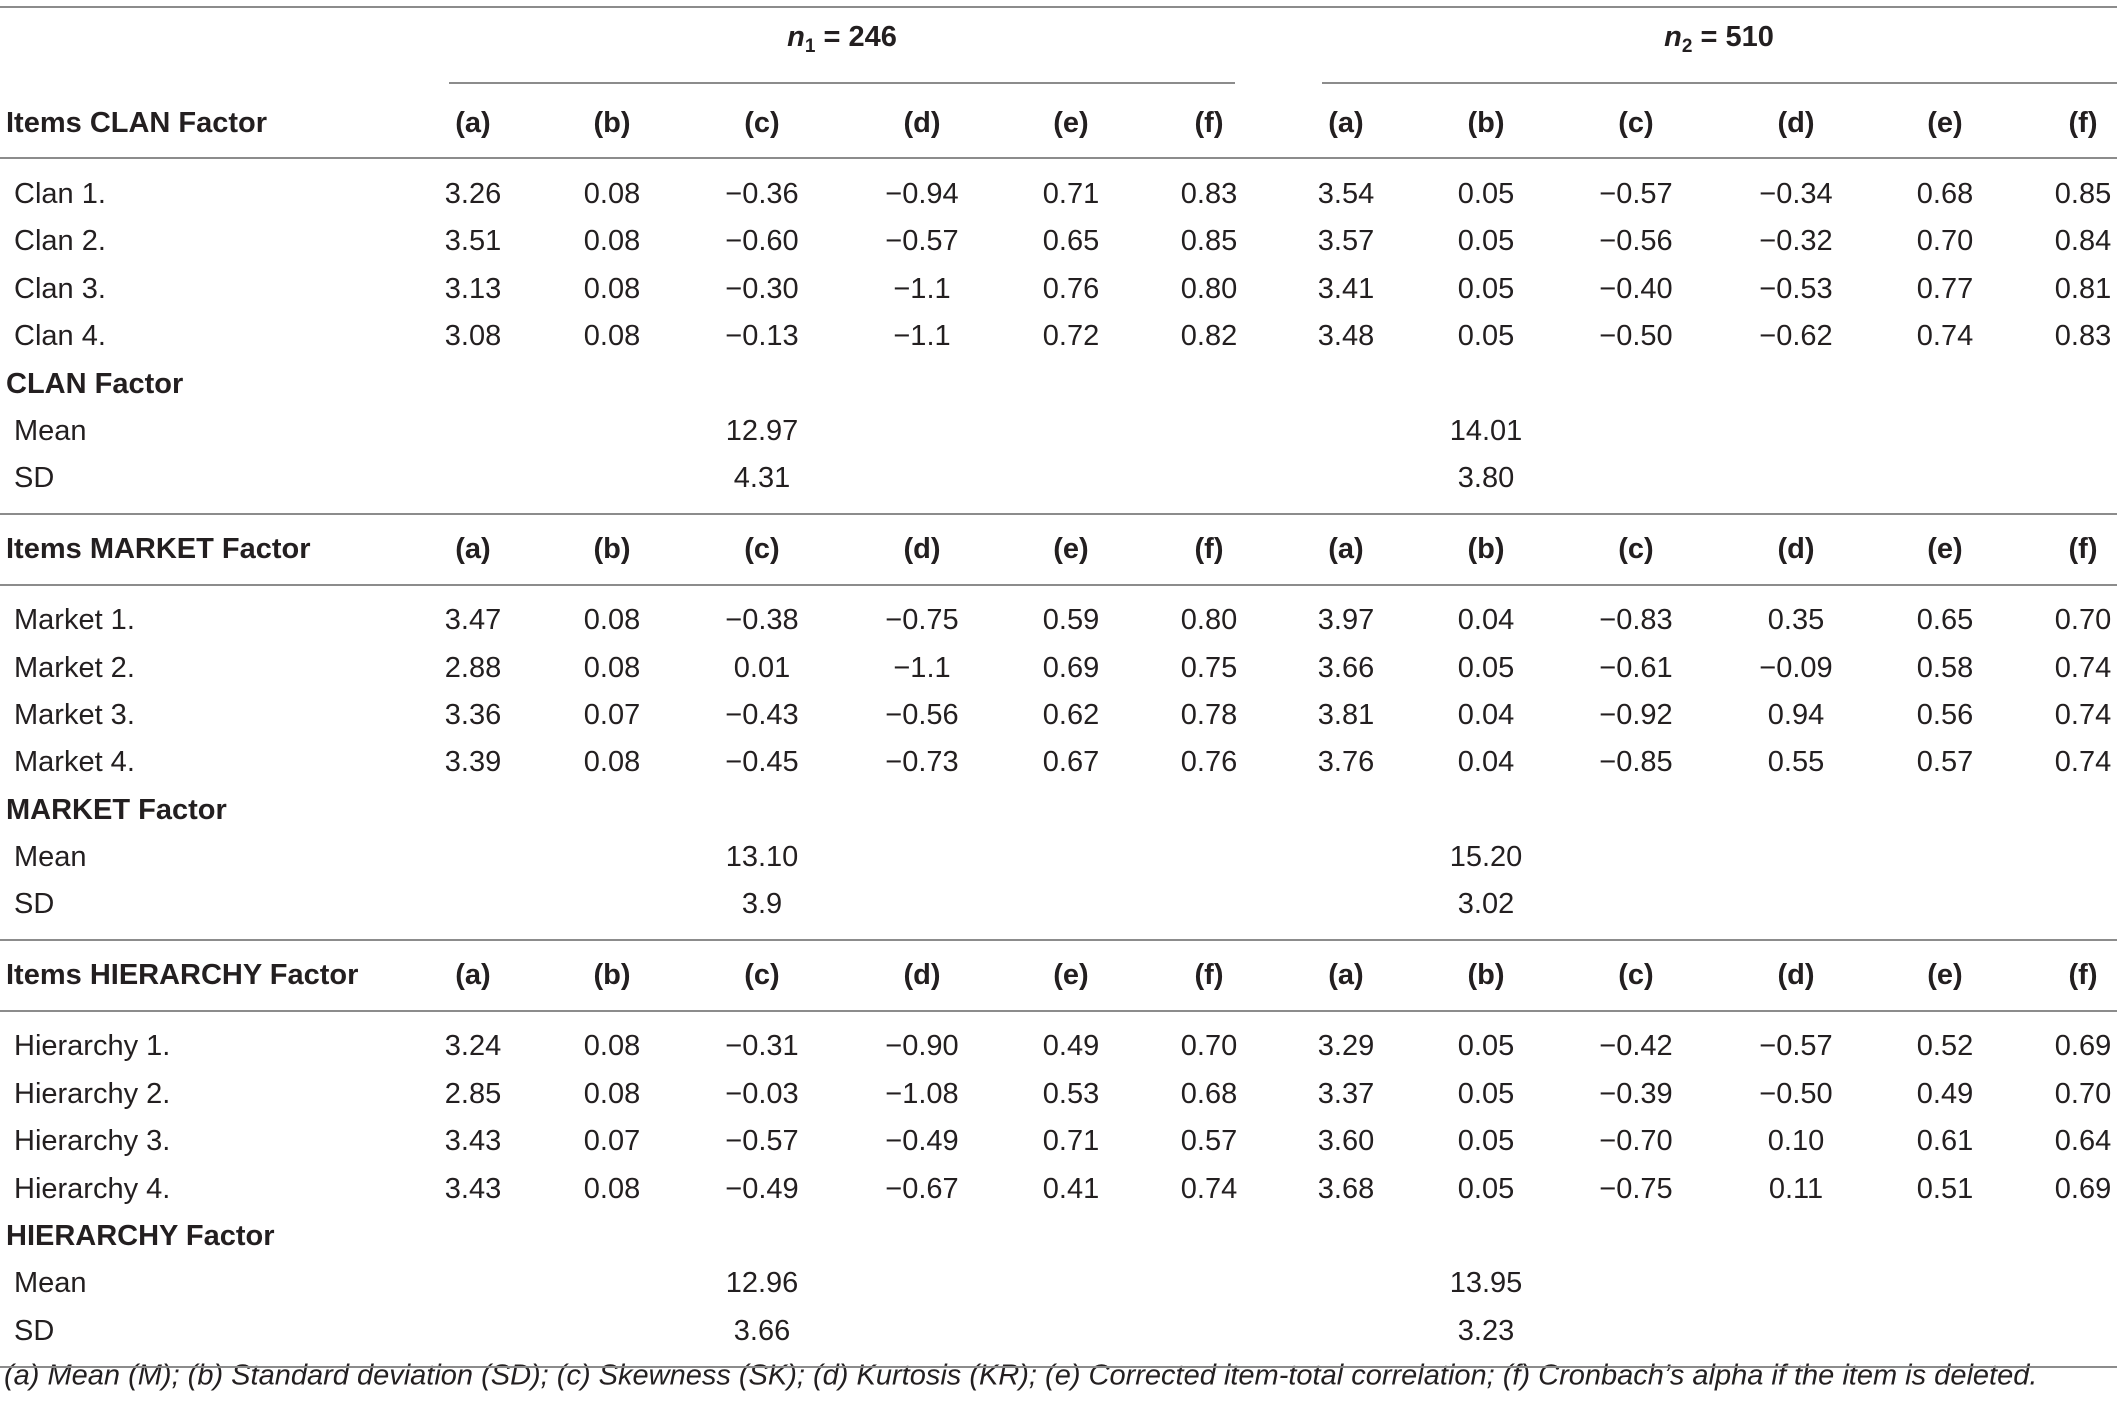 This screenshot has height=1415, width=2117. I want to click on table-cell: 2.85, so click(473, 1094).